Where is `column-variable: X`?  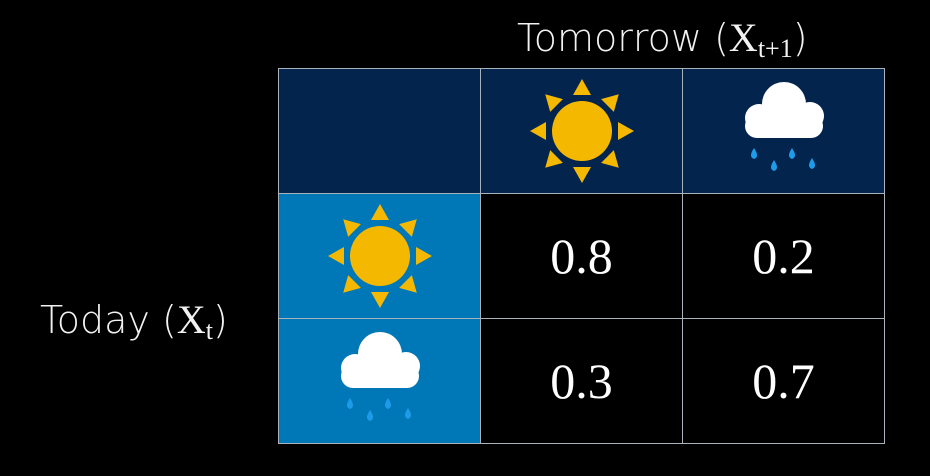 column-variable: X is located at coordinates (743, 37).